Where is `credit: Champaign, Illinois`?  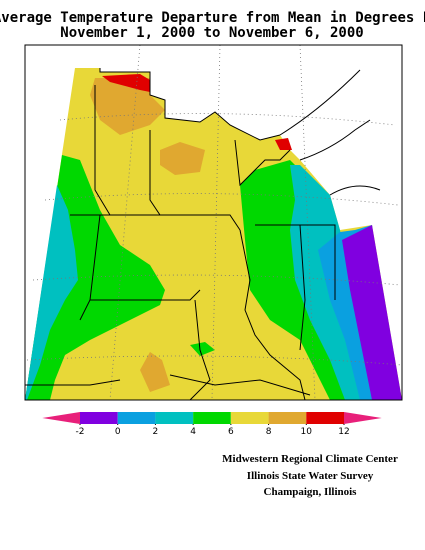 credit: Champaign, Illinois is located at coordinates (311, 492).